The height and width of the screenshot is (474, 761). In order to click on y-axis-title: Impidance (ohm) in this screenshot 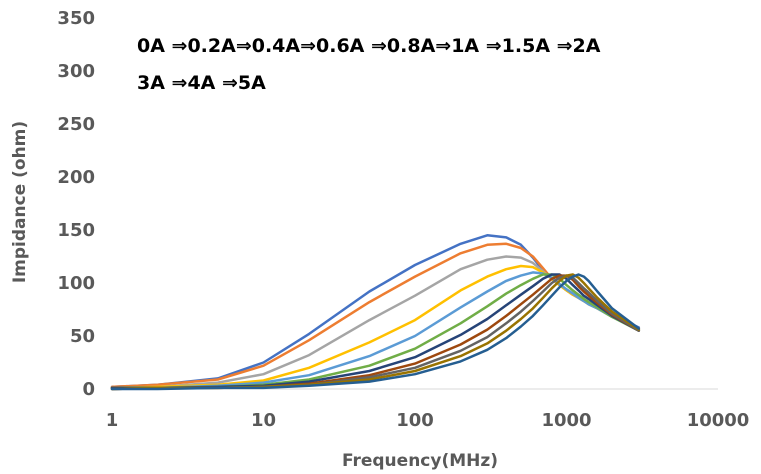, I will do `click(20, 202)`.